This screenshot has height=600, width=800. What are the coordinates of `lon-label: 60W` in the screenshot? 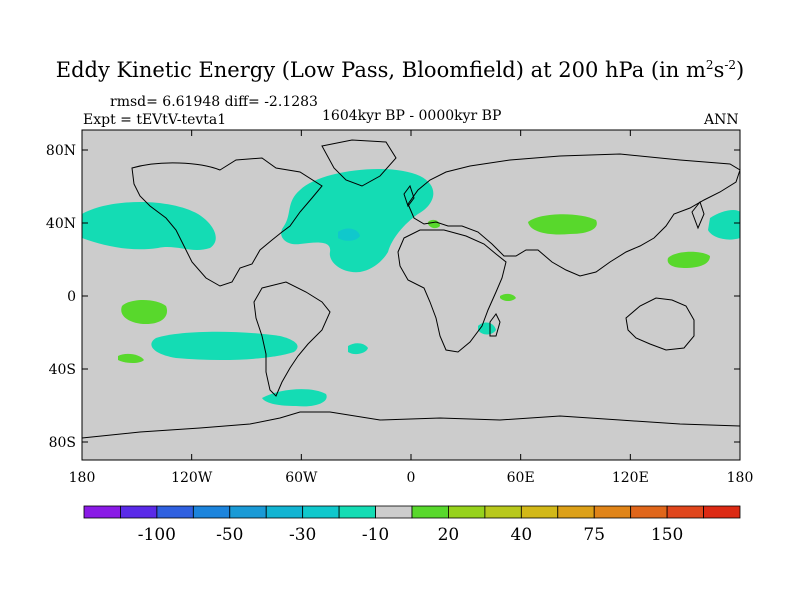 It's located at (301, 478).